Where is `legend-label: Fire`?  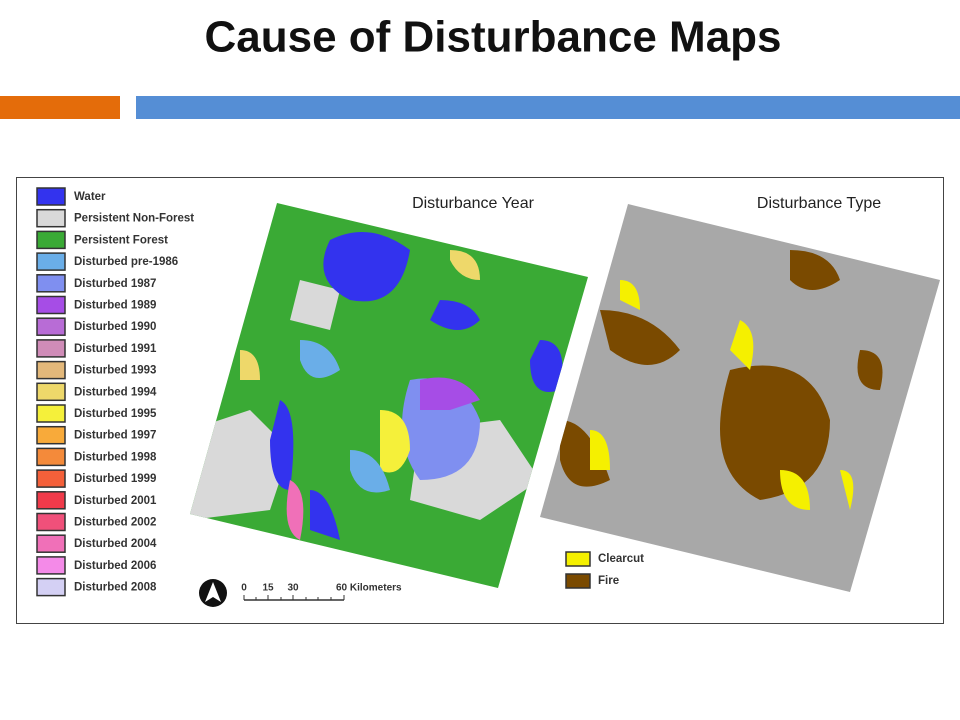 legend-label: Fire is located at coordinates (608, 581).